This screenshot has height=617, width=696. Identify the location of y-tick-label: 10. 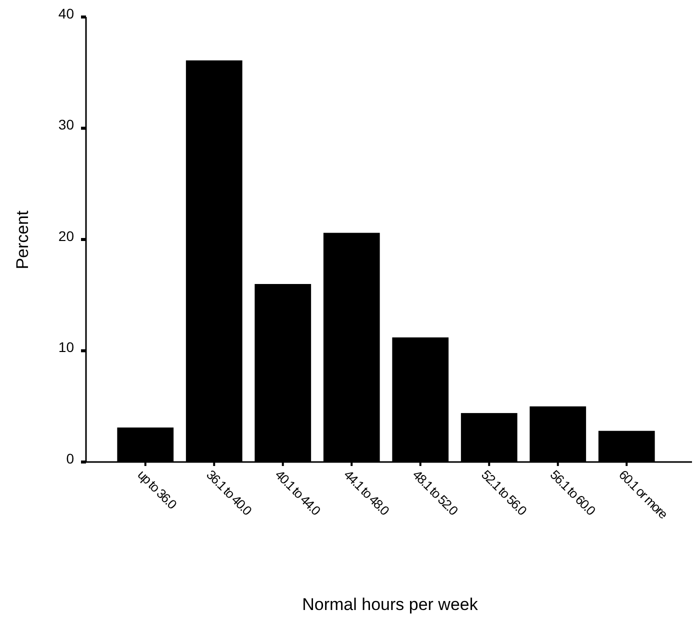
(66, 347).